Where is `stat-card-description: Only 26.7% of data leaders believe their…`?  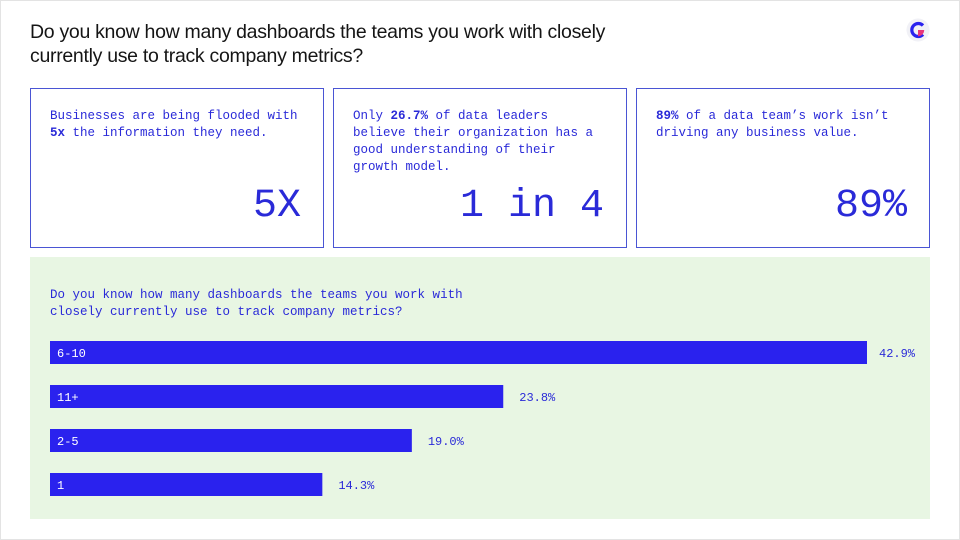
stat-card-description: Only 26.7% of data leaders believe their… is located at coordinates (473, 141).